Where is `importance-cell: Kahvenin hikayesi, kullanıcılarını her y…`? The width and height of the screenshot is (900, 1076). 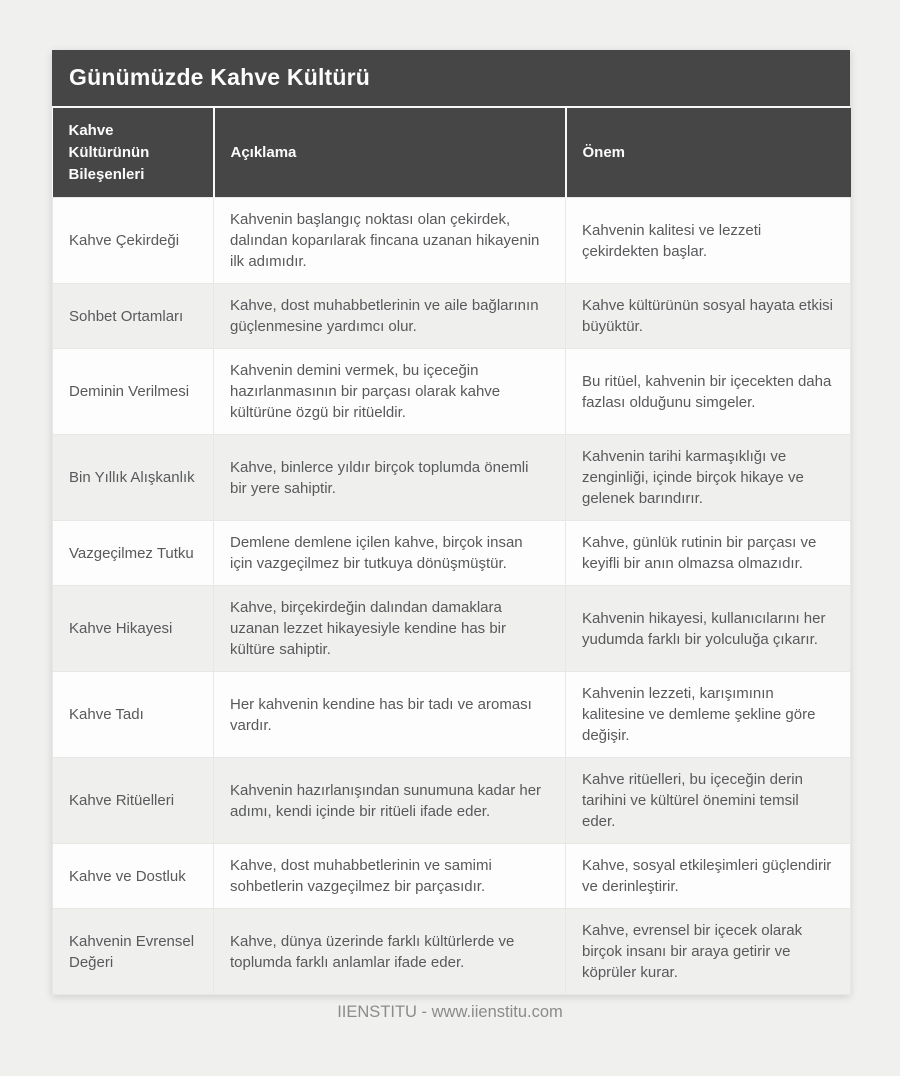 importance-cell: Kahvenin hikayesi, kullanıcılarını her y… is located at coordinates (708, 629).